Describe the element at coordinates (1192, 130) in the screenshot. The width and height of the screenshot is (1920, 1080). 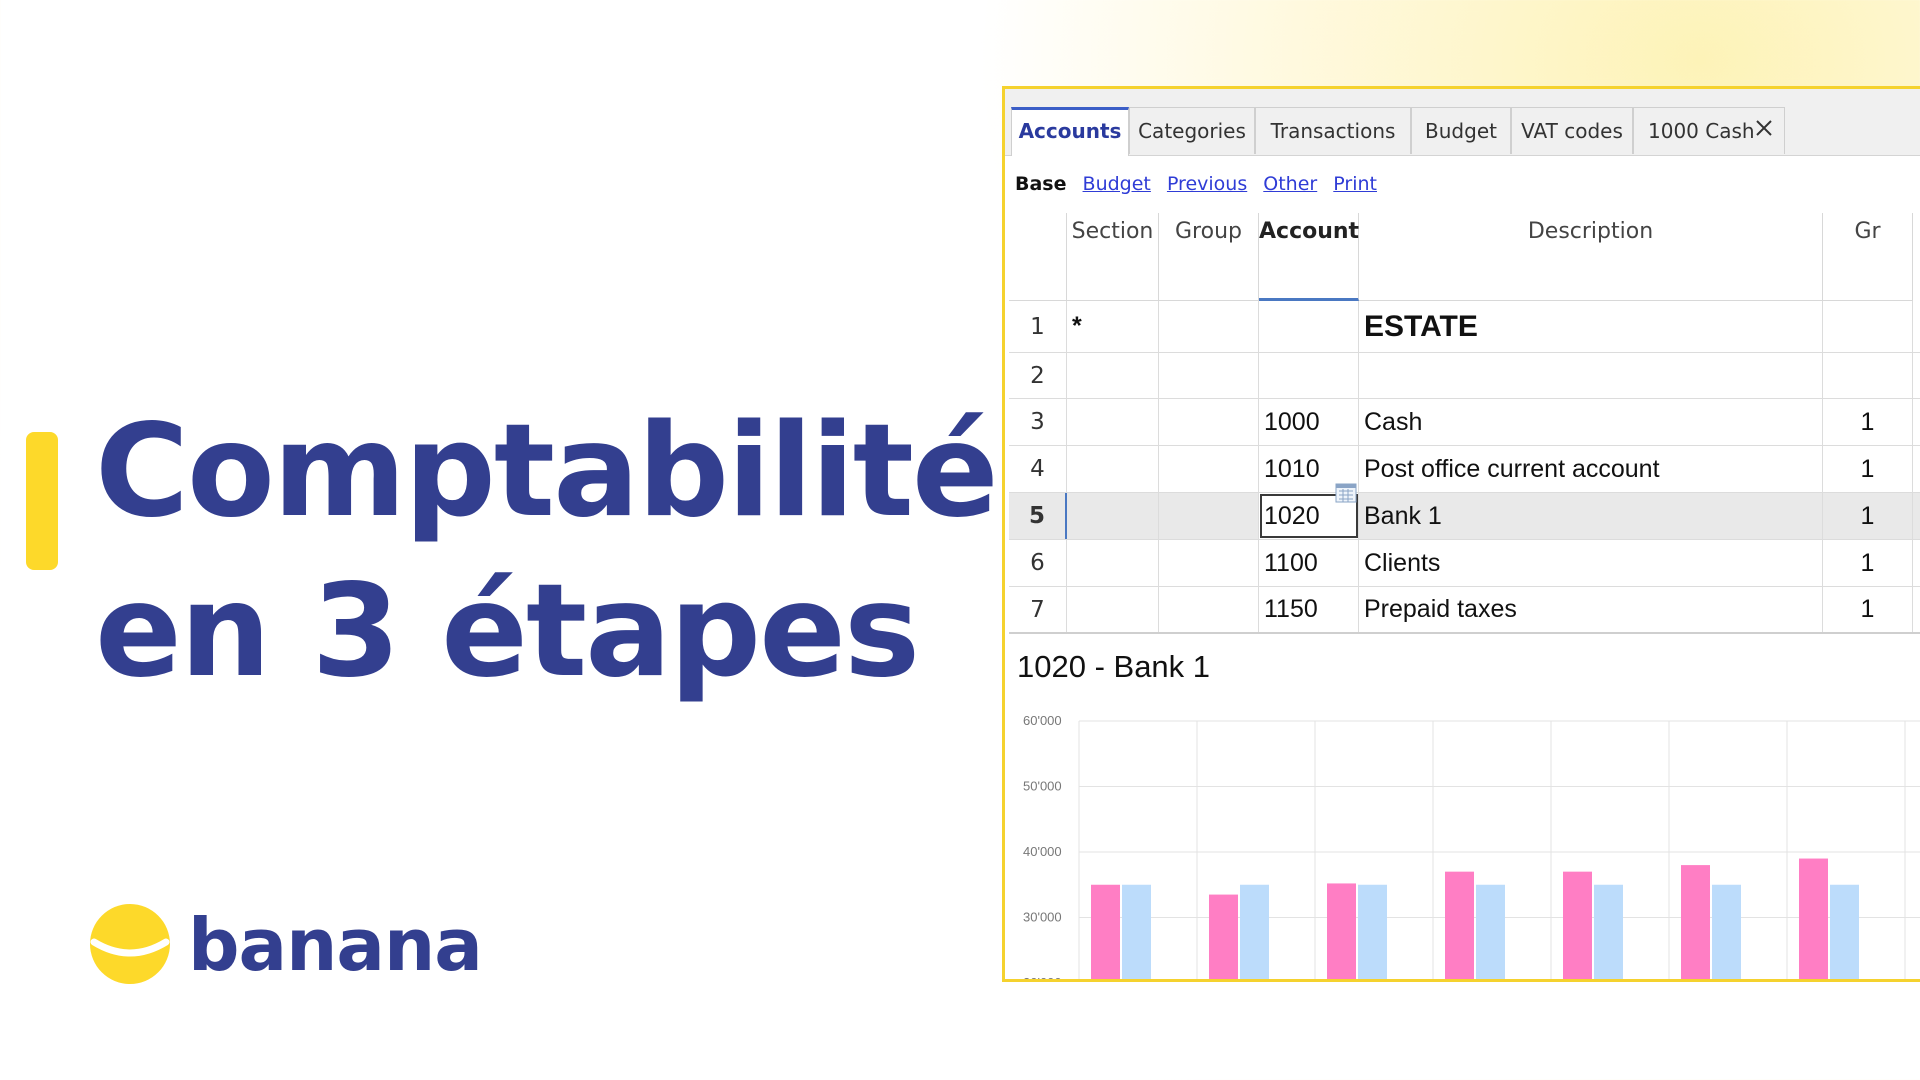
I see `tab-categories: Categories` at that location.